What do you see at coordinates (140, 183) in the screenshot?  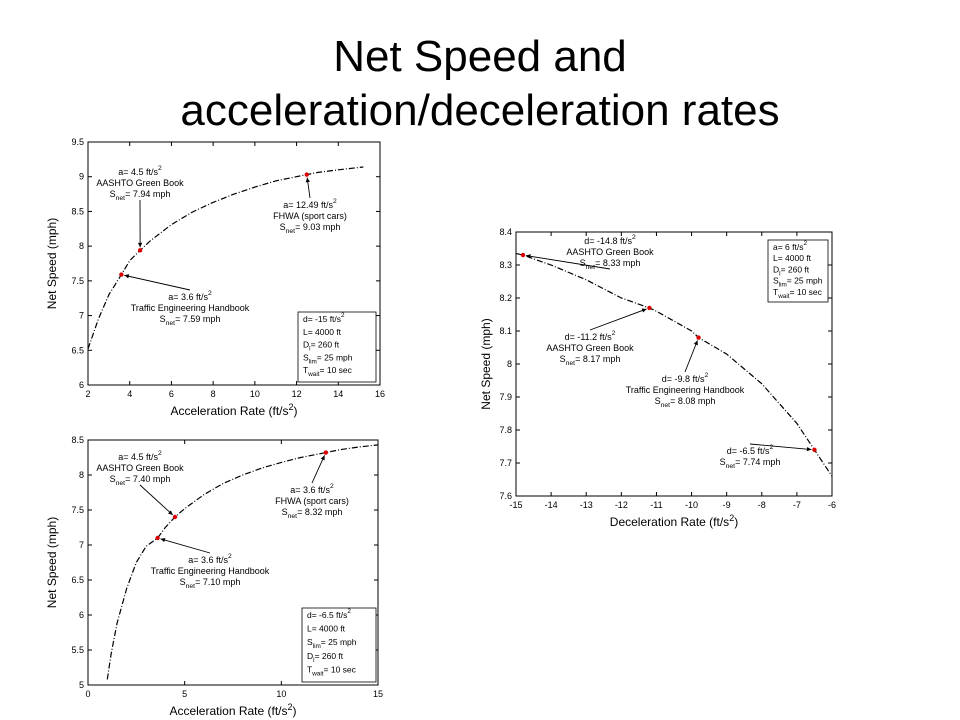 I see `annotation-line: AASHTO Green Book` at bounding box center [140, 183].